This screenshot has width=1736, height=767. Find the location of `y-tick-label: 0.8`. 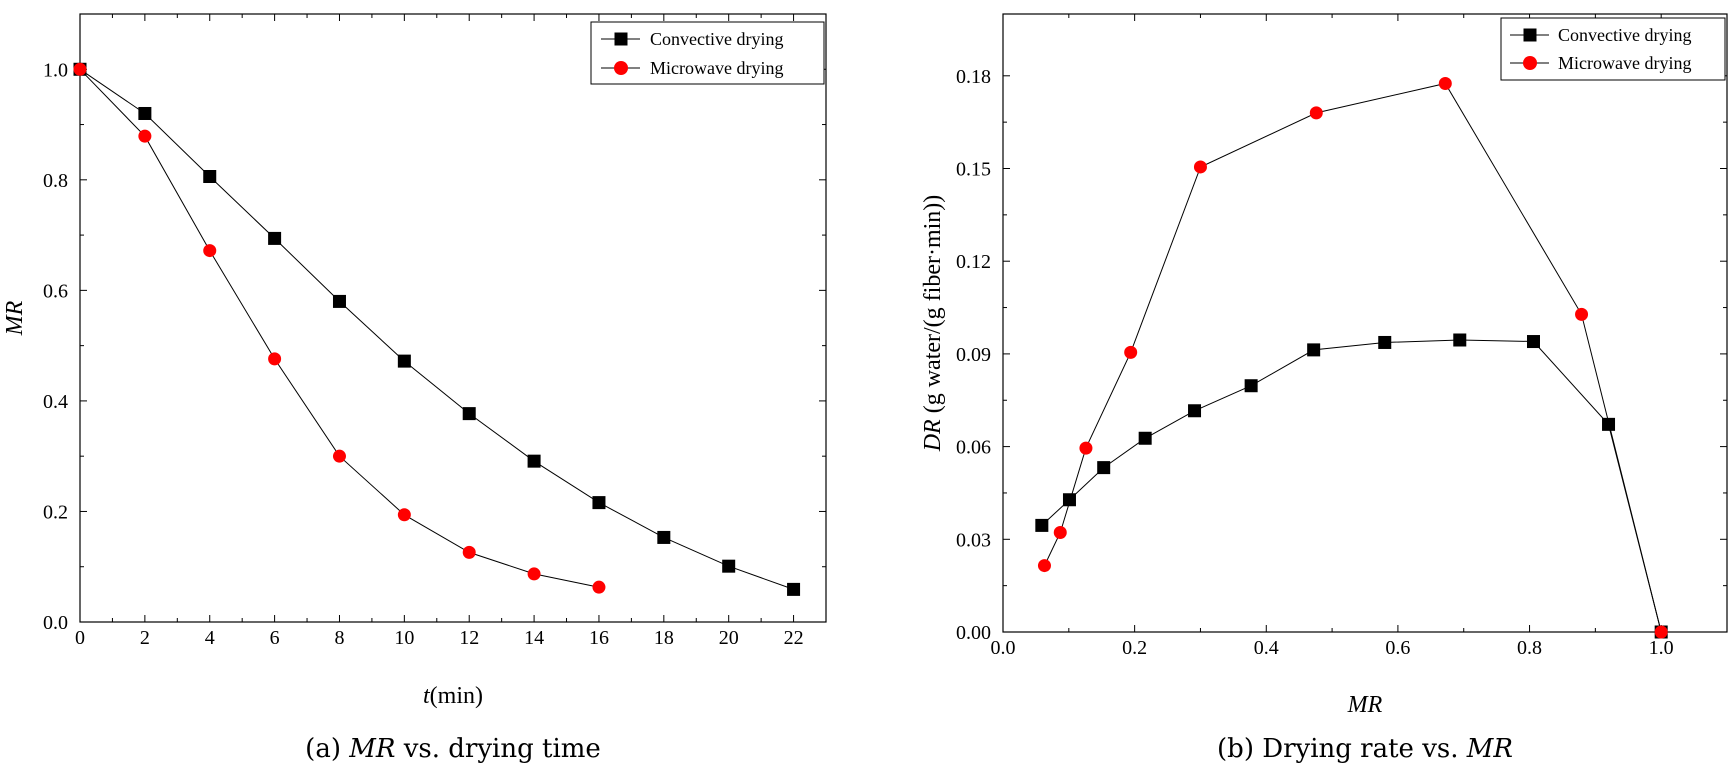

y-tick-label: 0.8 is located at coordinates (55, 181).